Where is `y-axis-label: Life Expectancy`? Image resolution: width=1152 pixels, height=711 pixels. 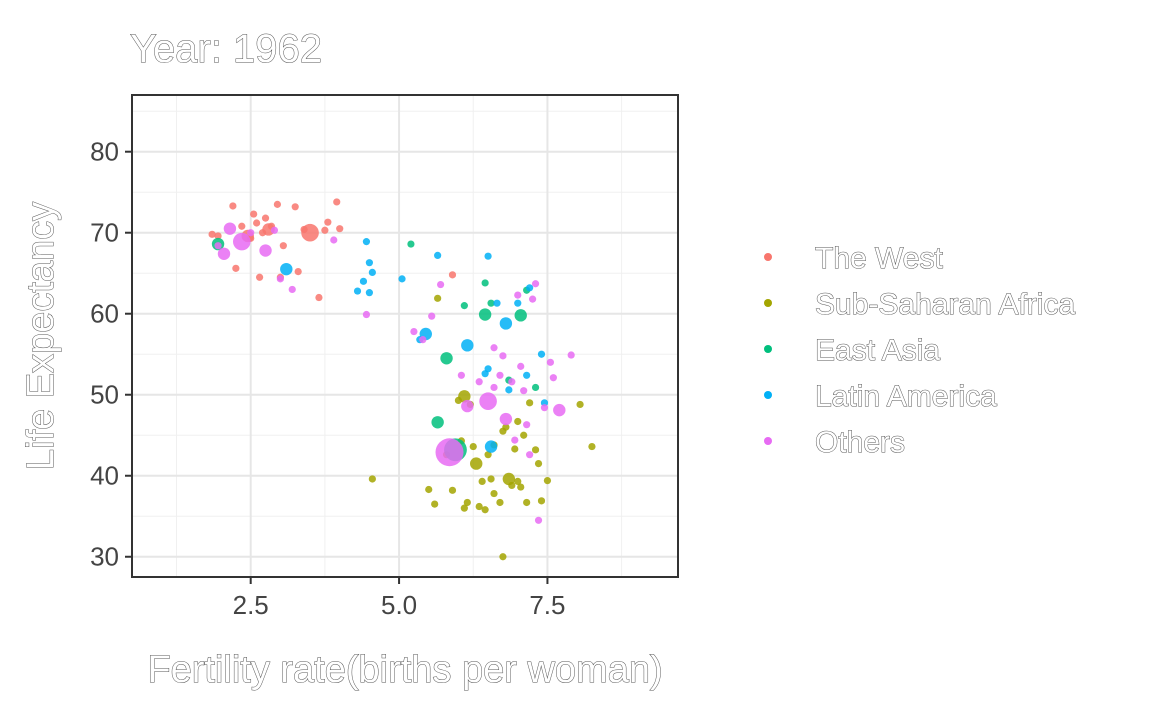
y-axis-label: Life Expectancy is located at coordinates (41, 336).